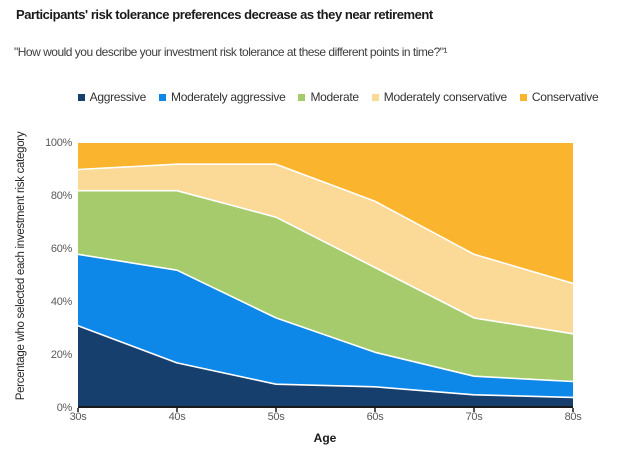 The height and width of the screenshot is (457, 624). I want to click on y-tick-20: 20%, so click(61, 355).